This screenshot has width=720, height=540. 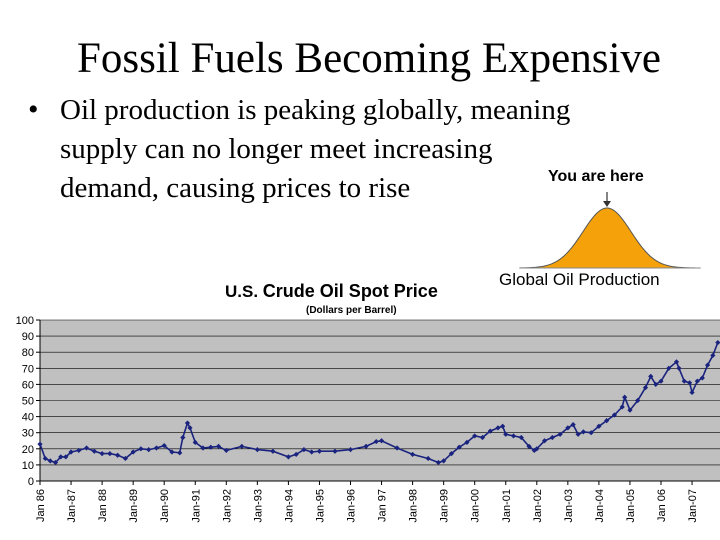 I want to click on bullet-text-line-2: supply can no longer meet increasing, so click(x=276, y=149).